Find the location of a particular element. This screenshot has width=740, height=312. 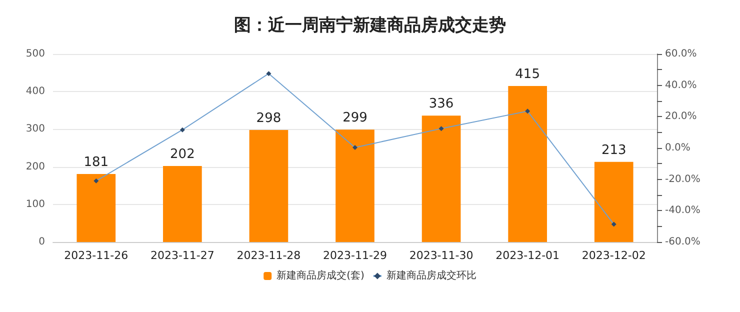

data-label: 298 is located at coordinates (269, 118).